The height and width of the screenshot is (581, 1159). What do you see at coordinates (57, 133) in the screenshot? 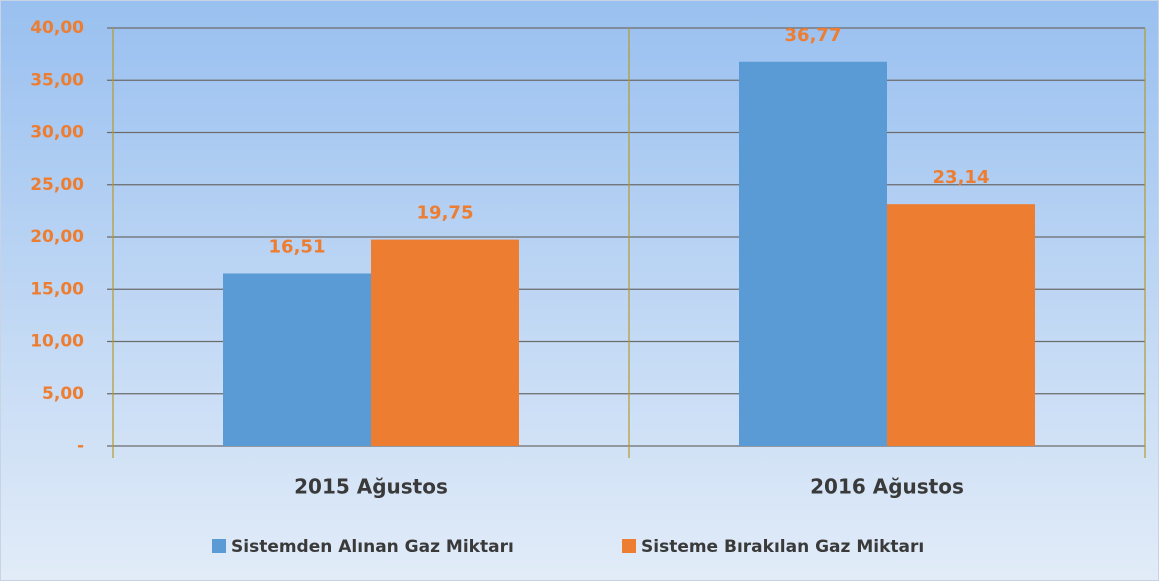
I see `y-tick-label: 30,00` at bounding box center [57, 133].